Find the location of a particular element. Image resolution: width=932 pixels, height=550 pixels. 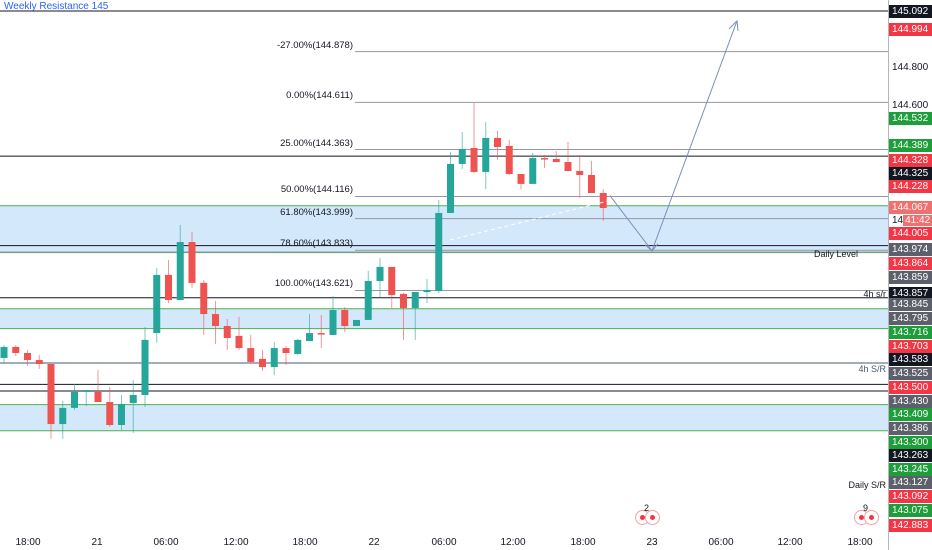

economic-event-icon: 9 is located at coordinates (866, 515).